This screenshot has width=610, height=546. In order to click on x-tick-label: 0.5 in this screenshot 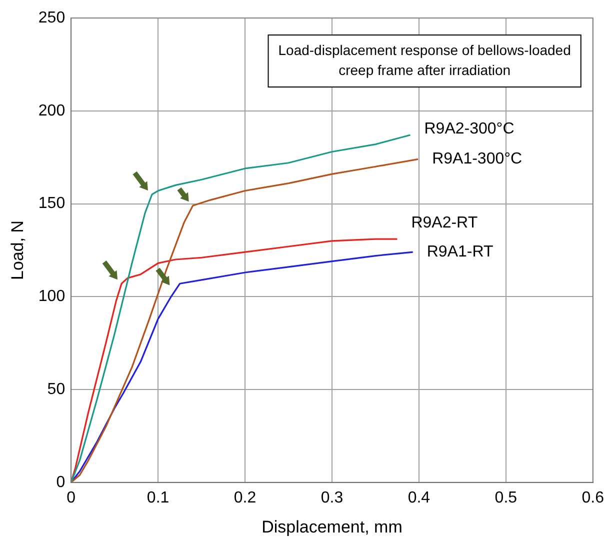, I will do `click(506, 497)`.